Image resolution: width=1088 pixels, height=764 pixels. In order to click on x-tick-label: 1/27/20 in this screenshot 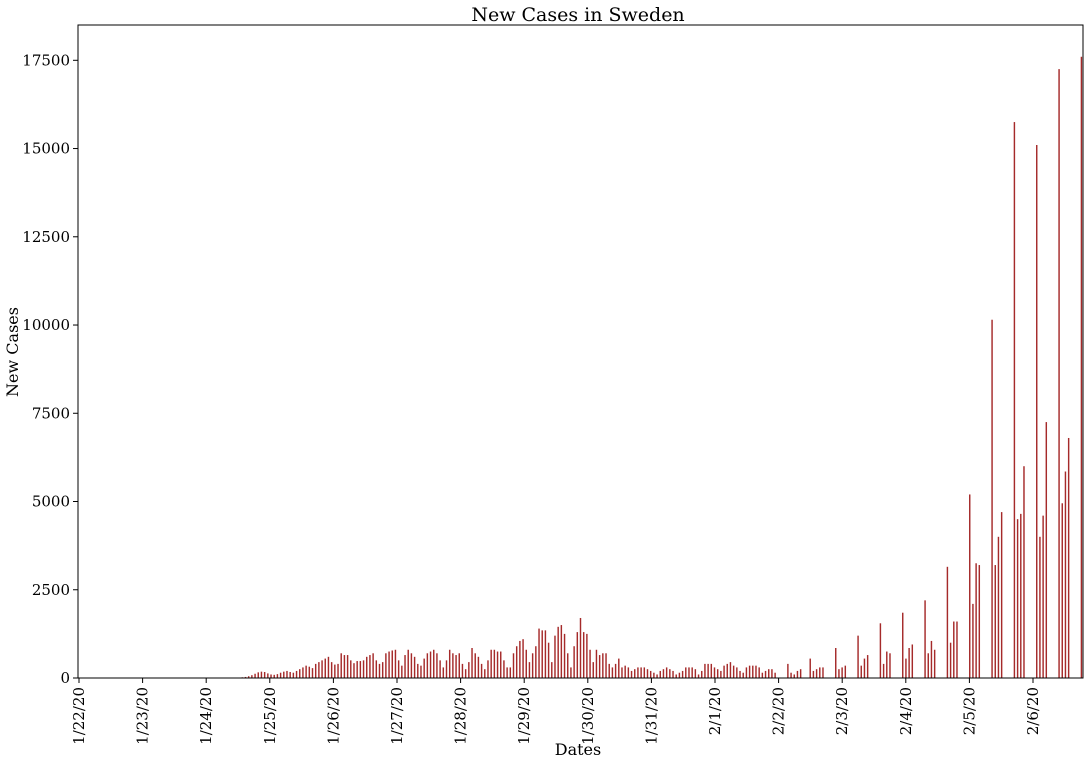, I will do `click(397, 716)`.